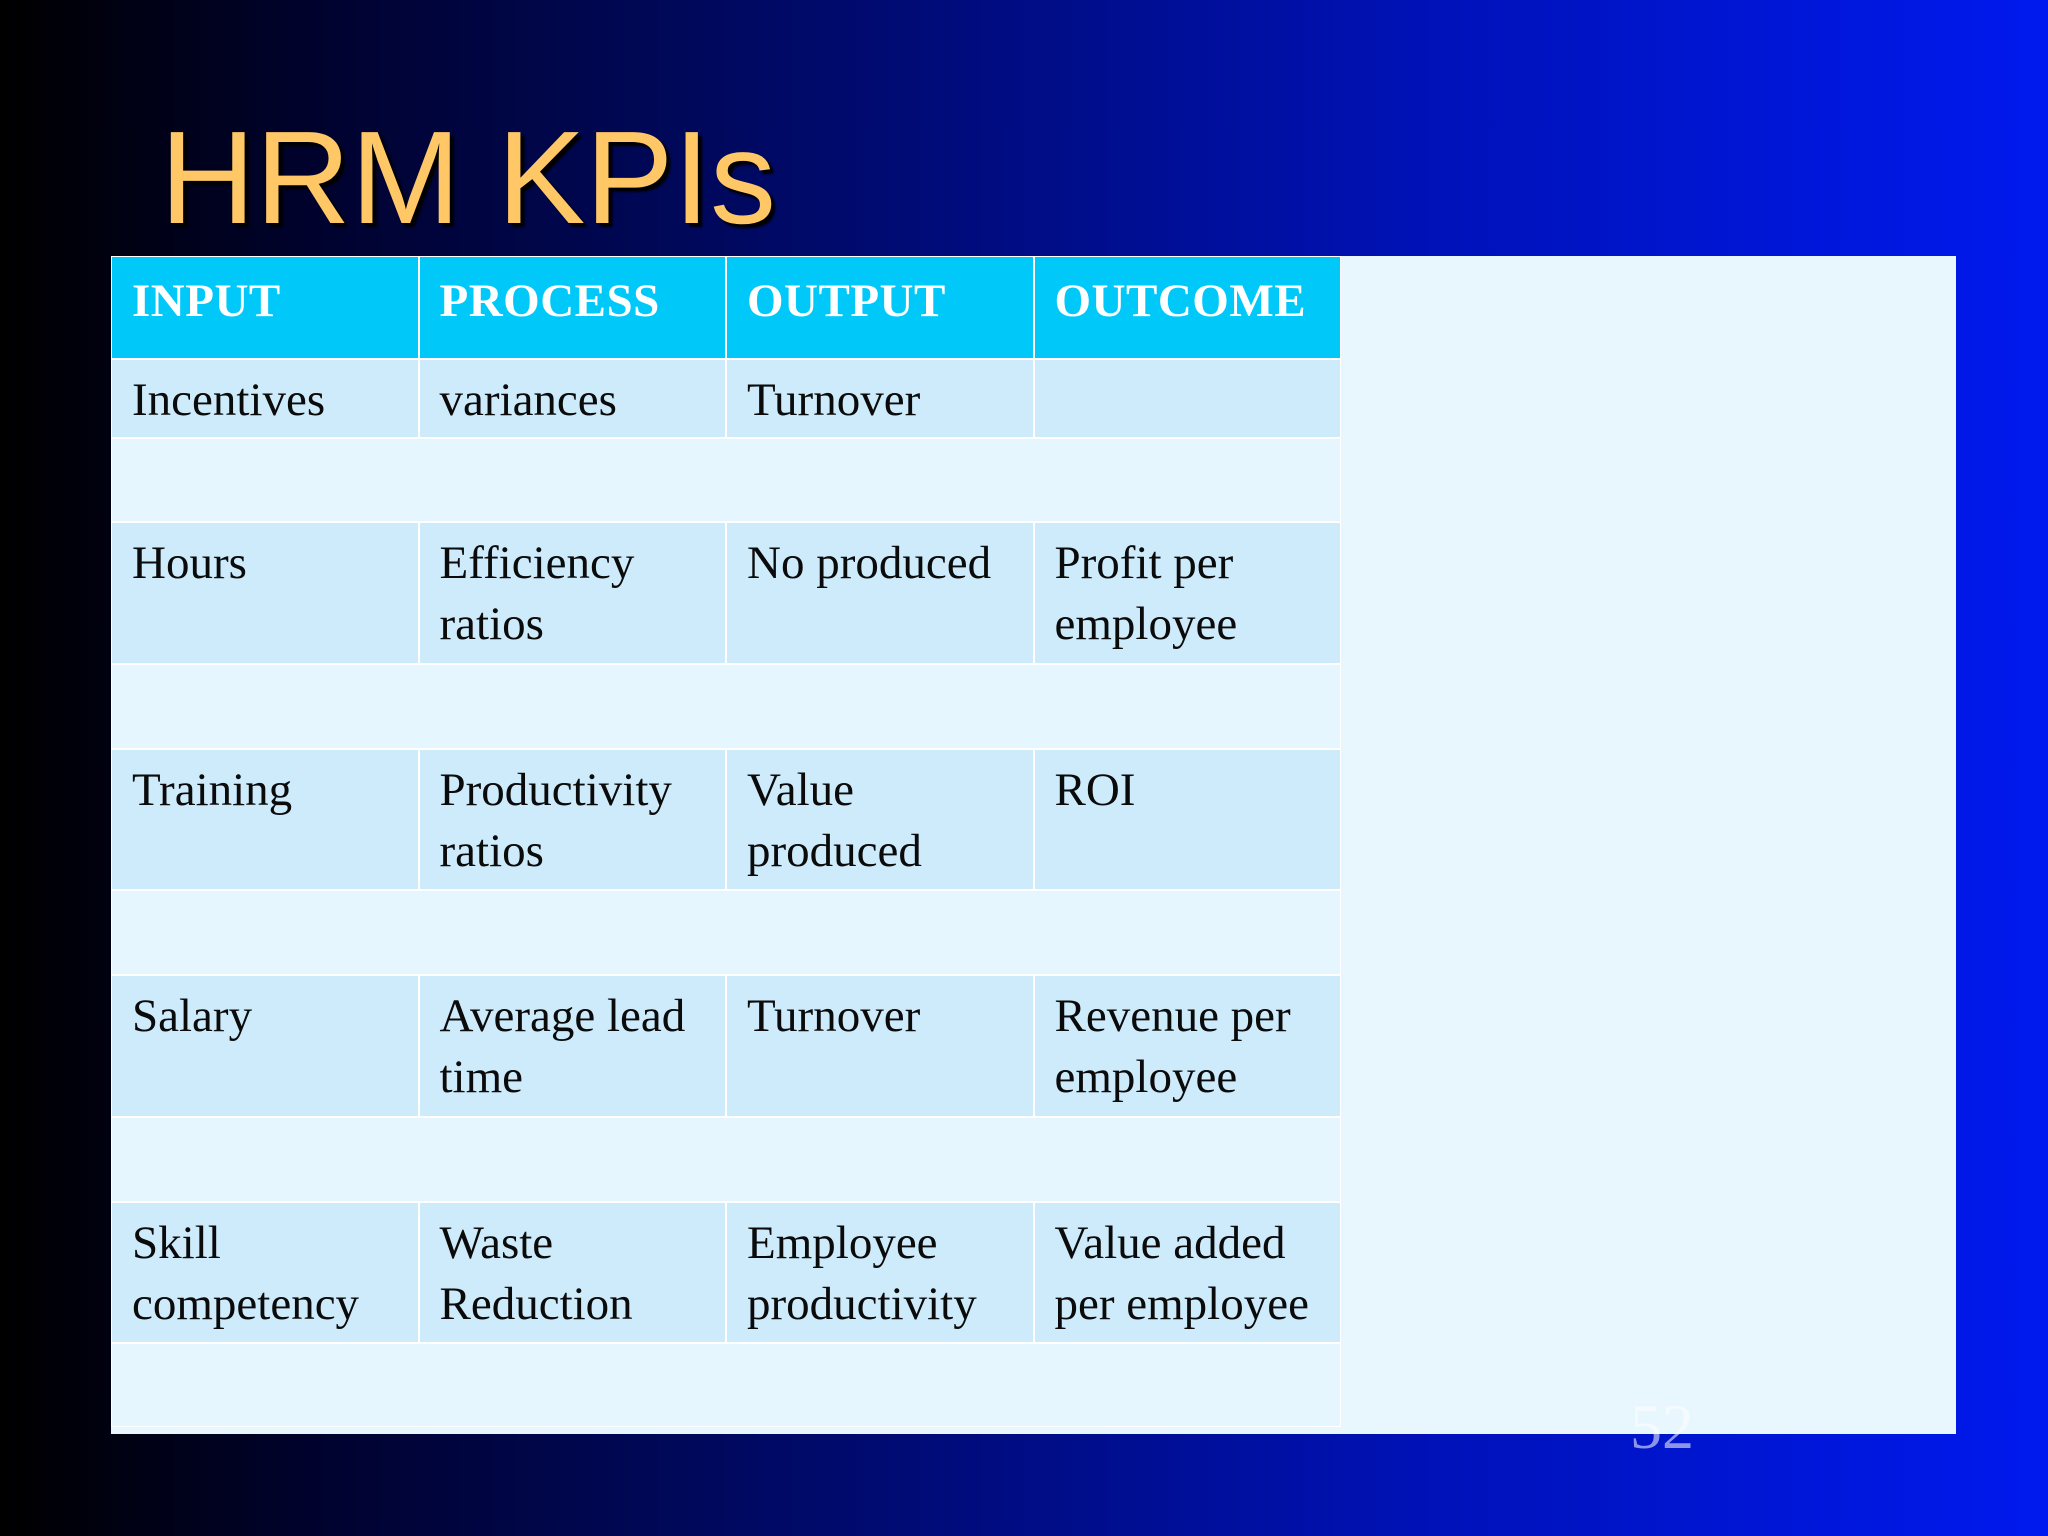 This screenshot has height=1536, width=2048. What do you see at coordinates (1187, 593) in the screenshot?
I see `table-cell-outcome: Profit per employee` at bounding box center [1187, 593].